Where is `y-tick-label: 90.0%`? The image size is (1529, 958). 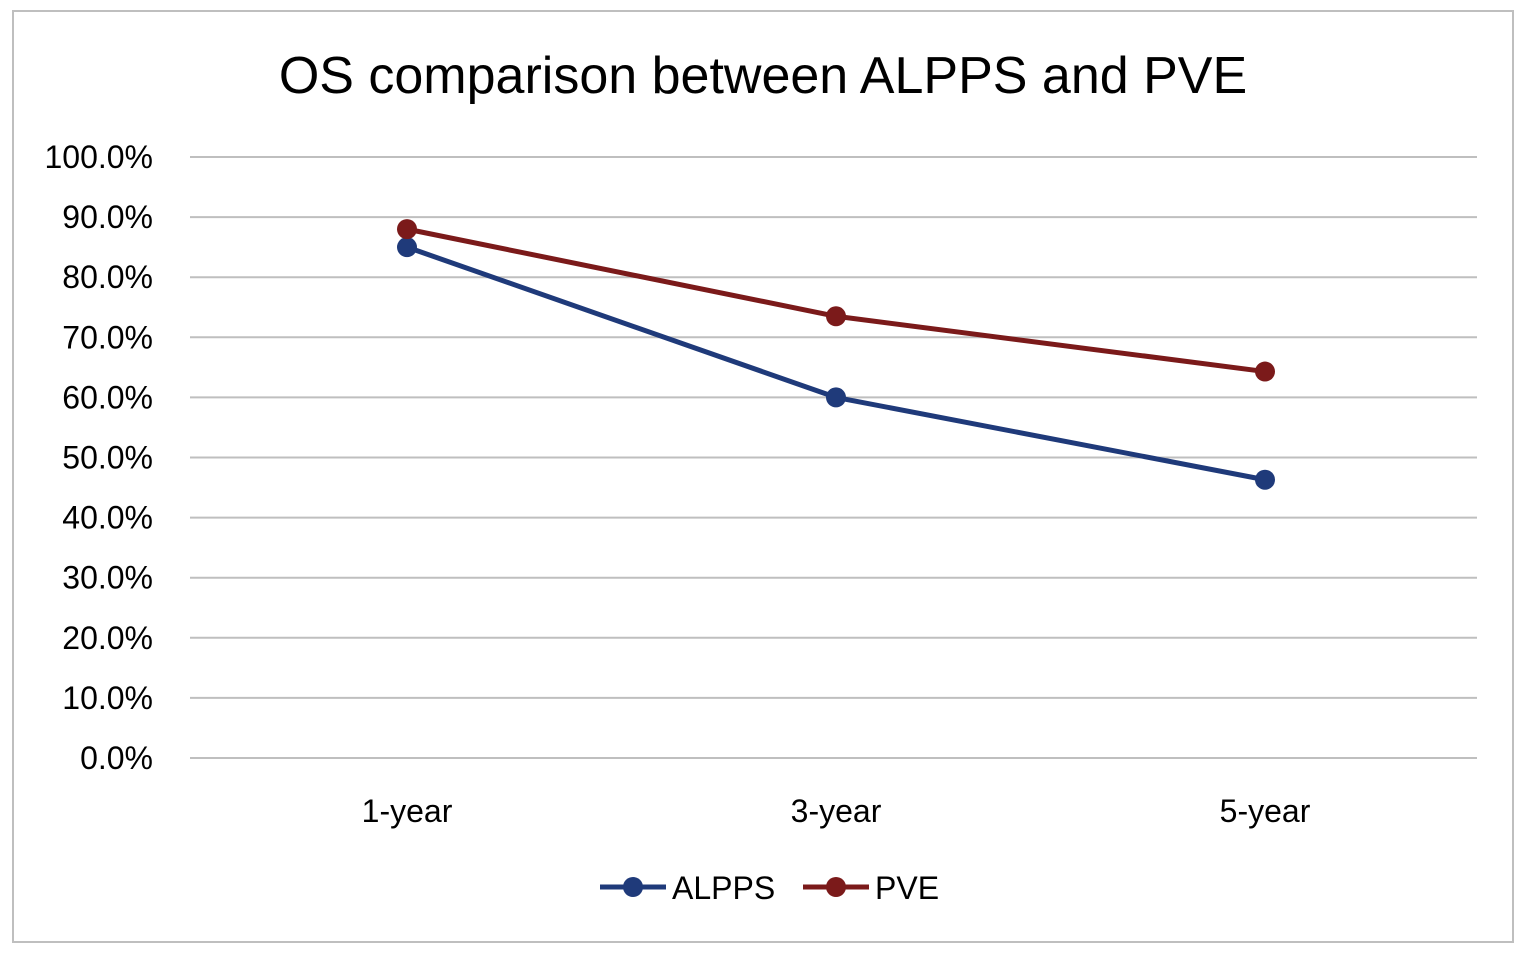
y-tick-label: 90.0% is located at coordinates (107, 217).